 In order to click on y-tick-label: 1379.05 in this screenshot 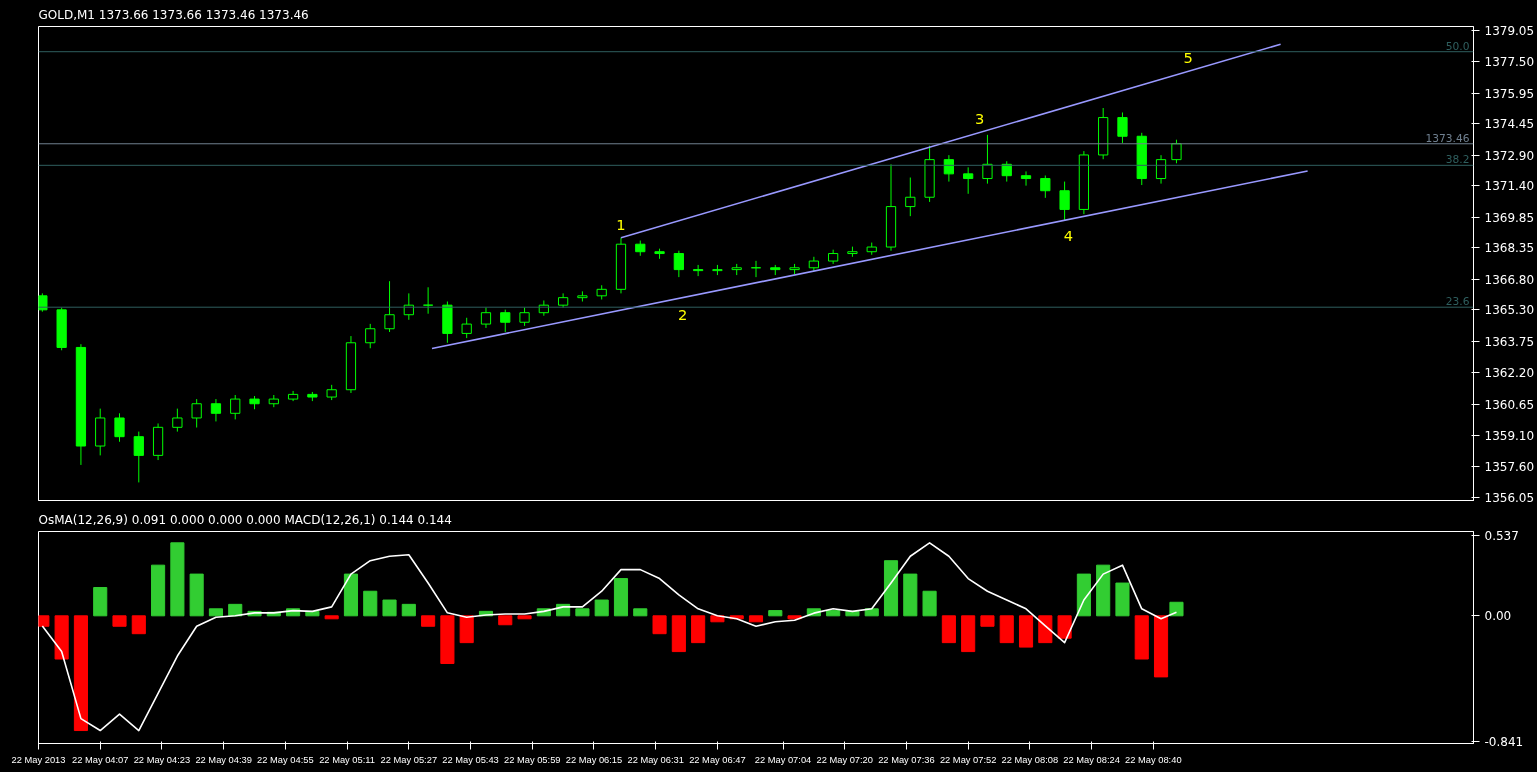, I will do `click(1509, 30)`.